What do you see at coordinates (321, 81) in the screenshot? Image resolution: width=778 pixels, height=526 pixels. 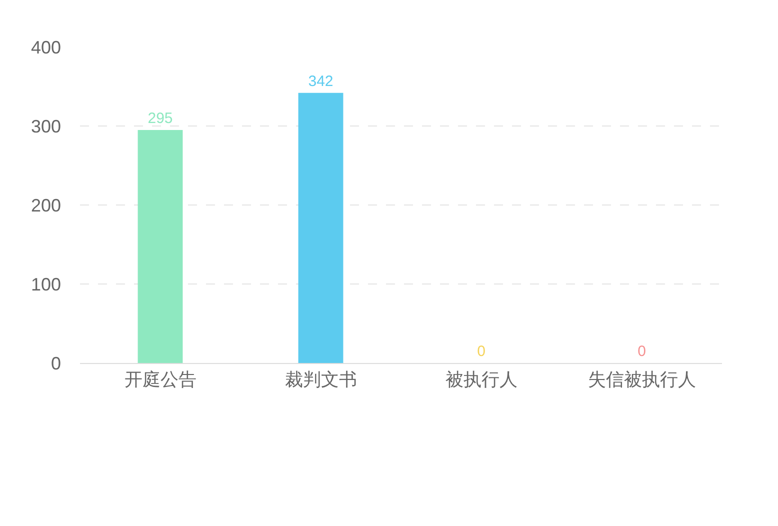 I see `data-label: 342` at bounding box center [321, 81].